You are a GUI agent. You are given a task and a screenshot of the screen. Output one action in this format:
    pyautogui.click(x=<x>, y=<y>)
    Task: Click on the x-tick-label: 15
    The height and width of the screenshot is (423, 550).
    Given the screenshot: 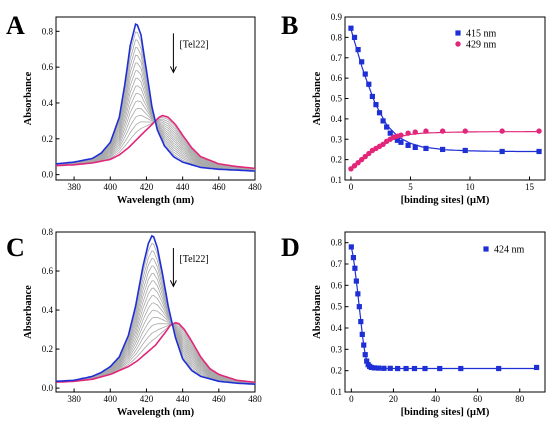 What is the action you would take?
    pyautogui.click(x=530, y=187)
    